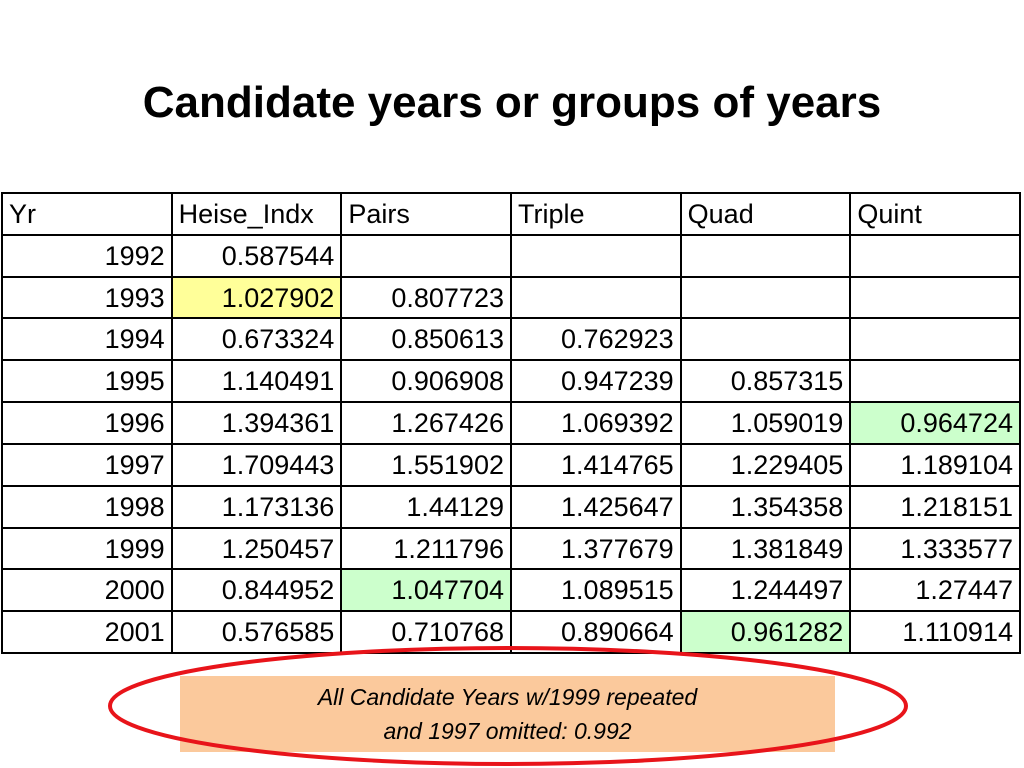  I want to click on table-cell: 1995, so click(88, 382).